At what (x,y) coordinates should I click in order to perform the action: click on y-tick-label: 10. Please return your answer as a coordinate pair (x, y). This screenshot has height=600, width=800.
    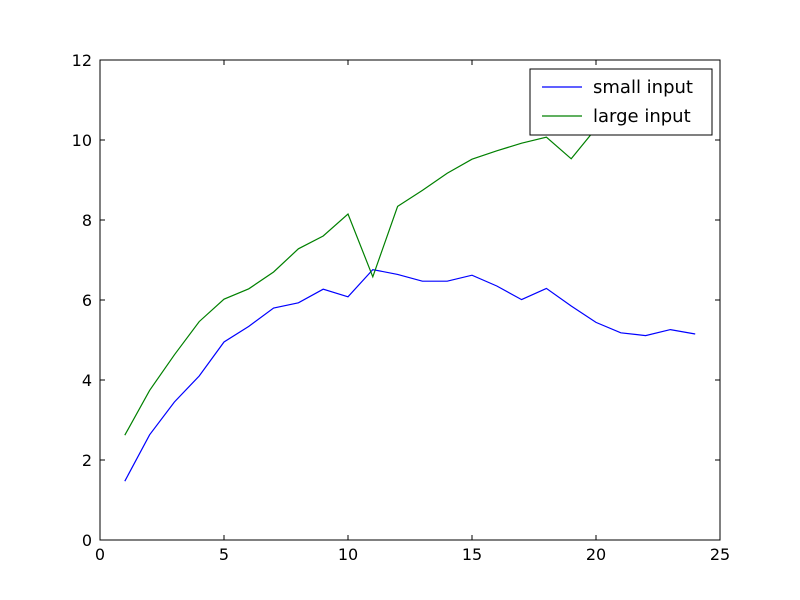
    Looking at the image, I should click on (82, 140).